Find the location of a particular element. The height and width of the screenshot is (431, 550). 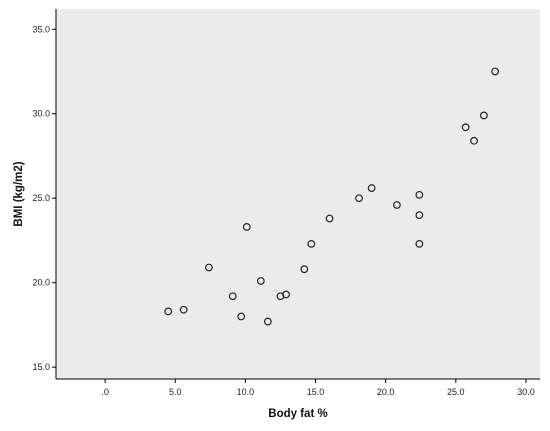

x-axis-ticks: .0 5.0 10.0 15.0 20.0 25.0 30.0 is located at coordinates (318, 388).